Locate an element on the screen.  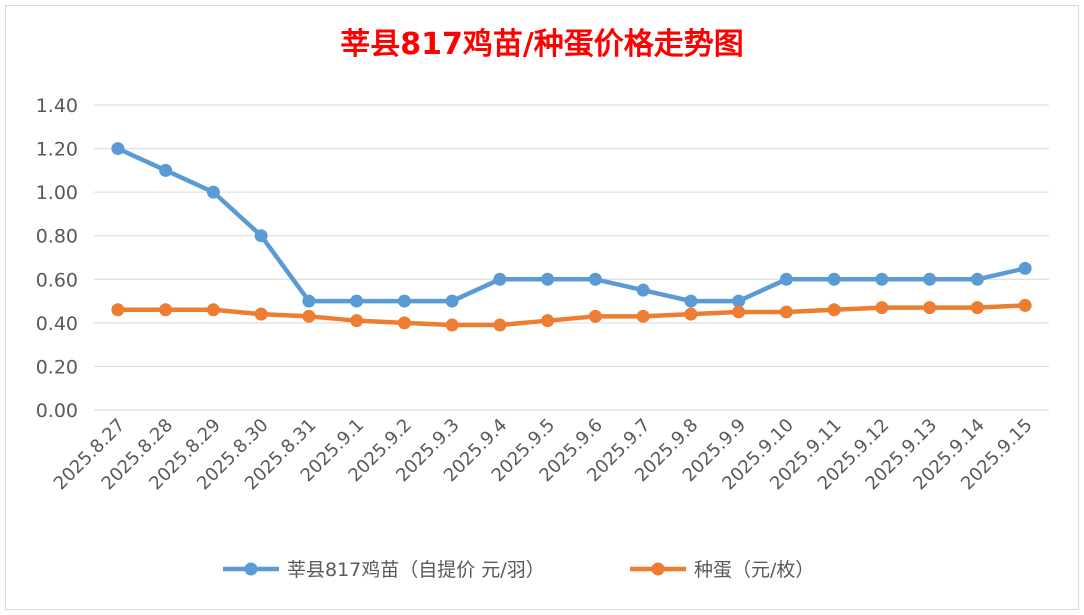
legend-item: 莘县817鸡苗（自提价 元/羽） is located at coordinates (384, 570).